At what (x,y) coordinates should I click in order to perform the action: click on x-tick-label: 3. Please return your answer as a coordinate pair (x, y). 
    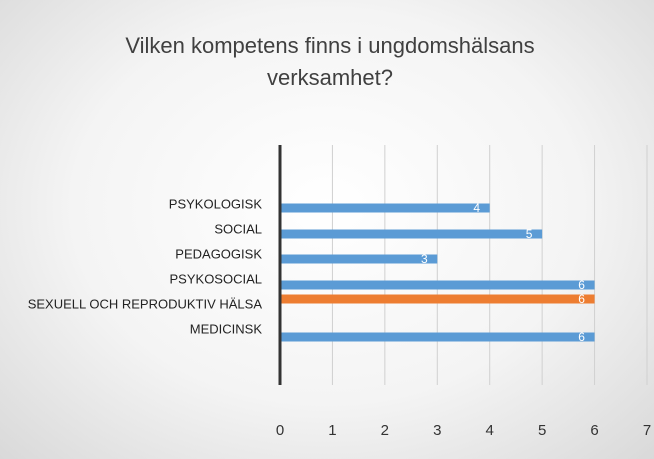
    Looking at the image, I should click on (437, 430).